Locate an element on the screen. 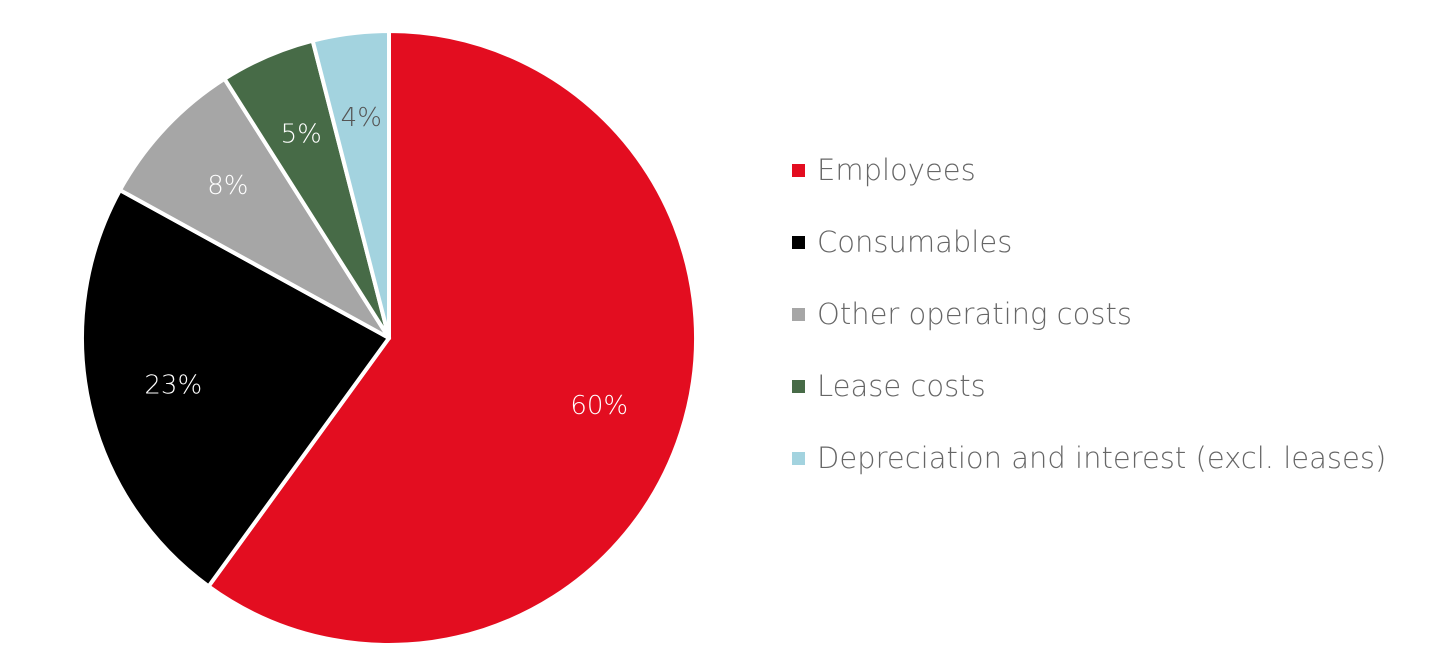  legend-label: Consumables is located at coordinates (915, 242).